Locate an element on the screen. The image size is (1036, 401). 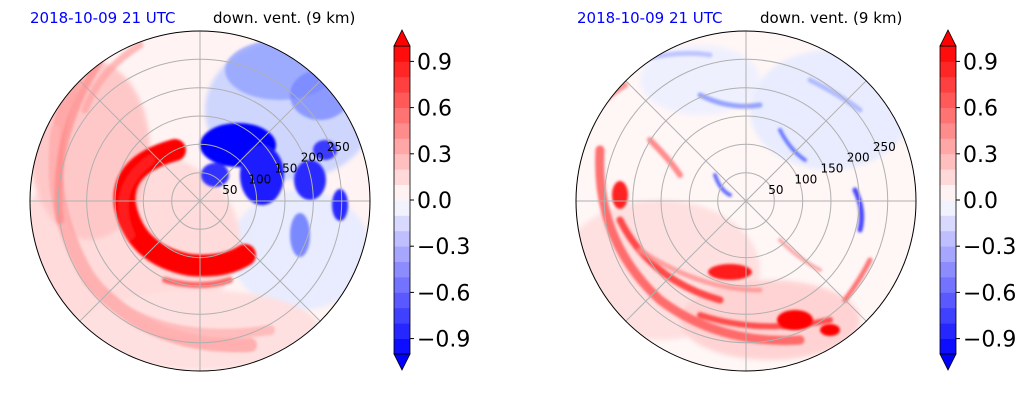
colorbar-2-min-extend is located at coordinates (948, 362).